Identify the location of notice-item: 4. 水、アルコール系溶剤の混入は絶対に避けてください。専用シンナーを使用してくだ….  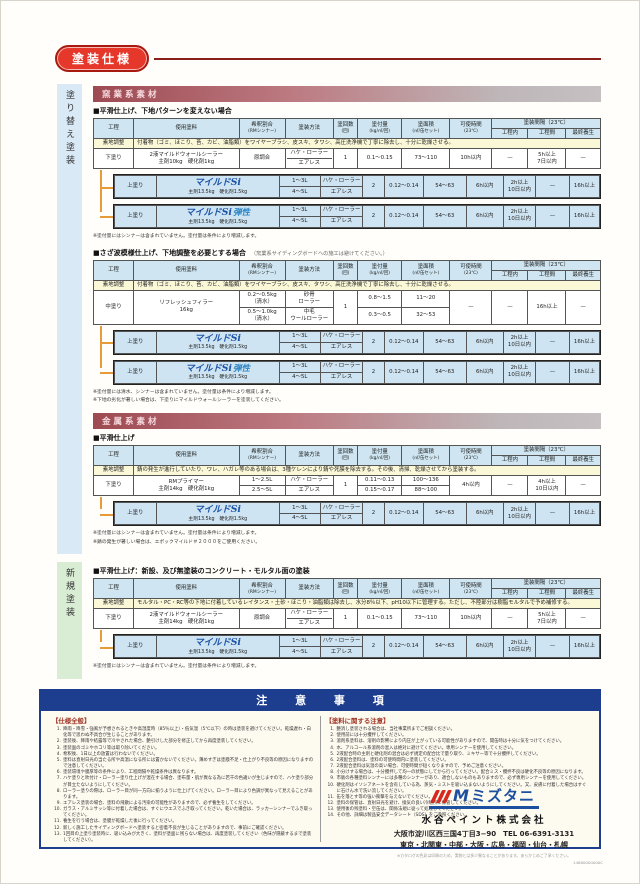
(457, 749).